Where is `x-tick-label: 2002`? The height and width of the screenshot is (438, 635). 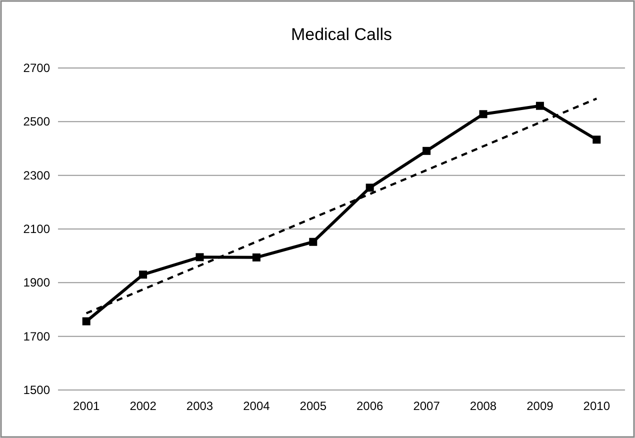
x-tick-label: 2002 is located at coordinates (143, 406).